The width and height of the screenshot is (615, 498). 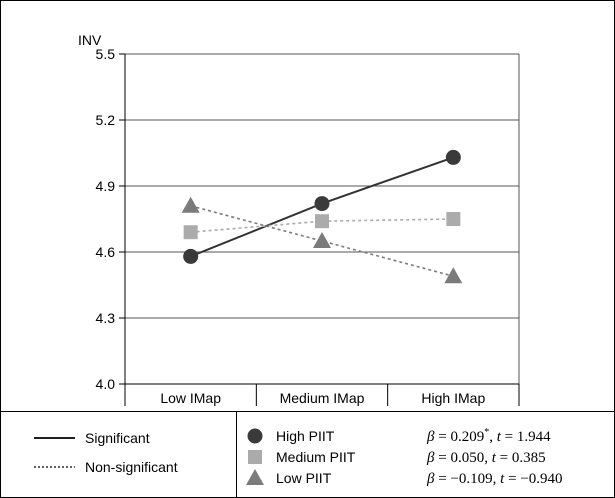 I want to click on x-tick-label: Low IMap, so click(x=190, y=398).